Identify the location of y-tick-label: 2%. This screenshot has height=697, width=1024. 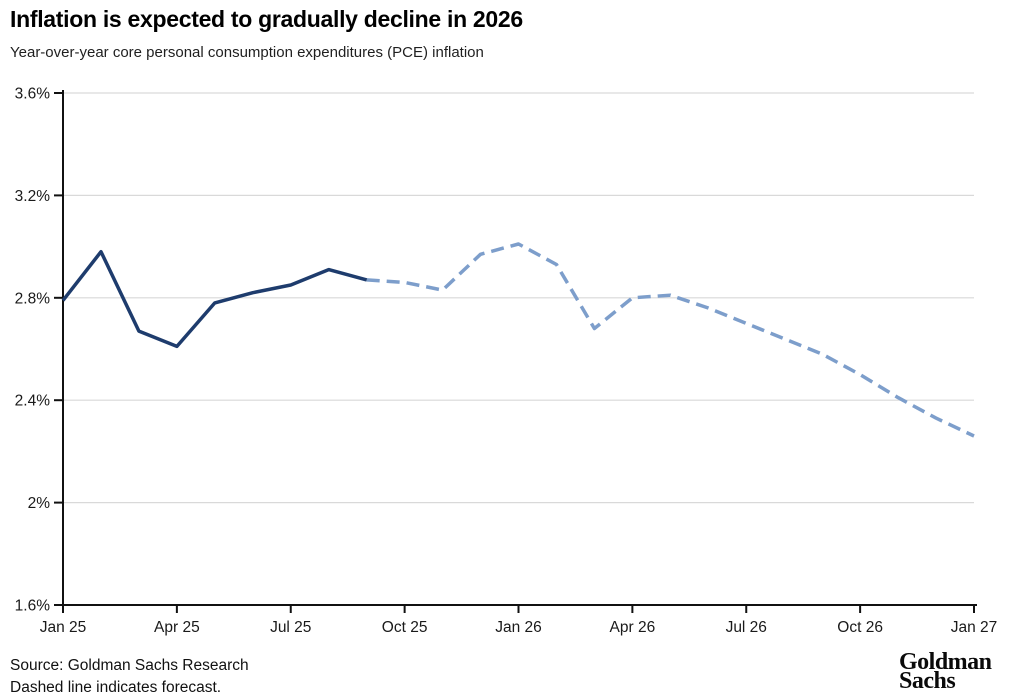
(39, 503).